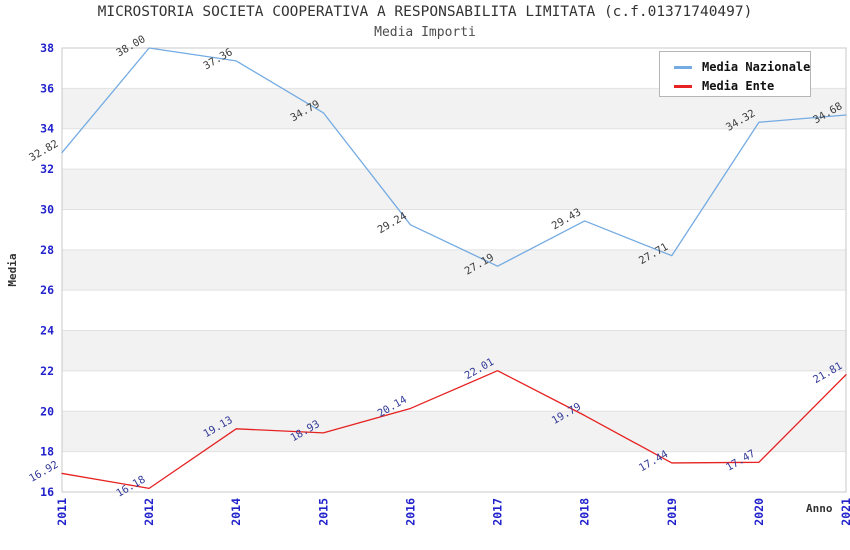 The image size is (850, 550). I want to click on blue-line-swatch-icon, so click(683, 67).